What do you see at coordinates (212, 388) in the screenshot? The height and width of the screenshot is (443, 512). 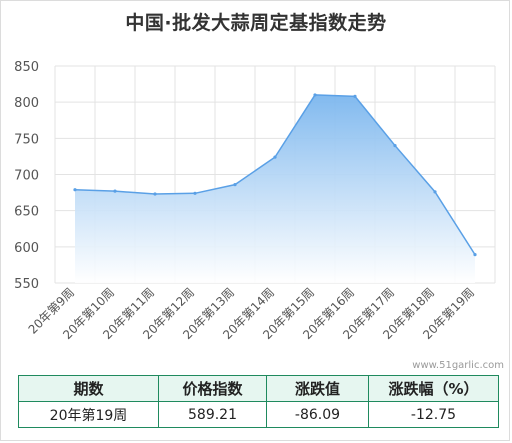 I see `header-price-index: 价格指数` at bounding box center [212, 388].